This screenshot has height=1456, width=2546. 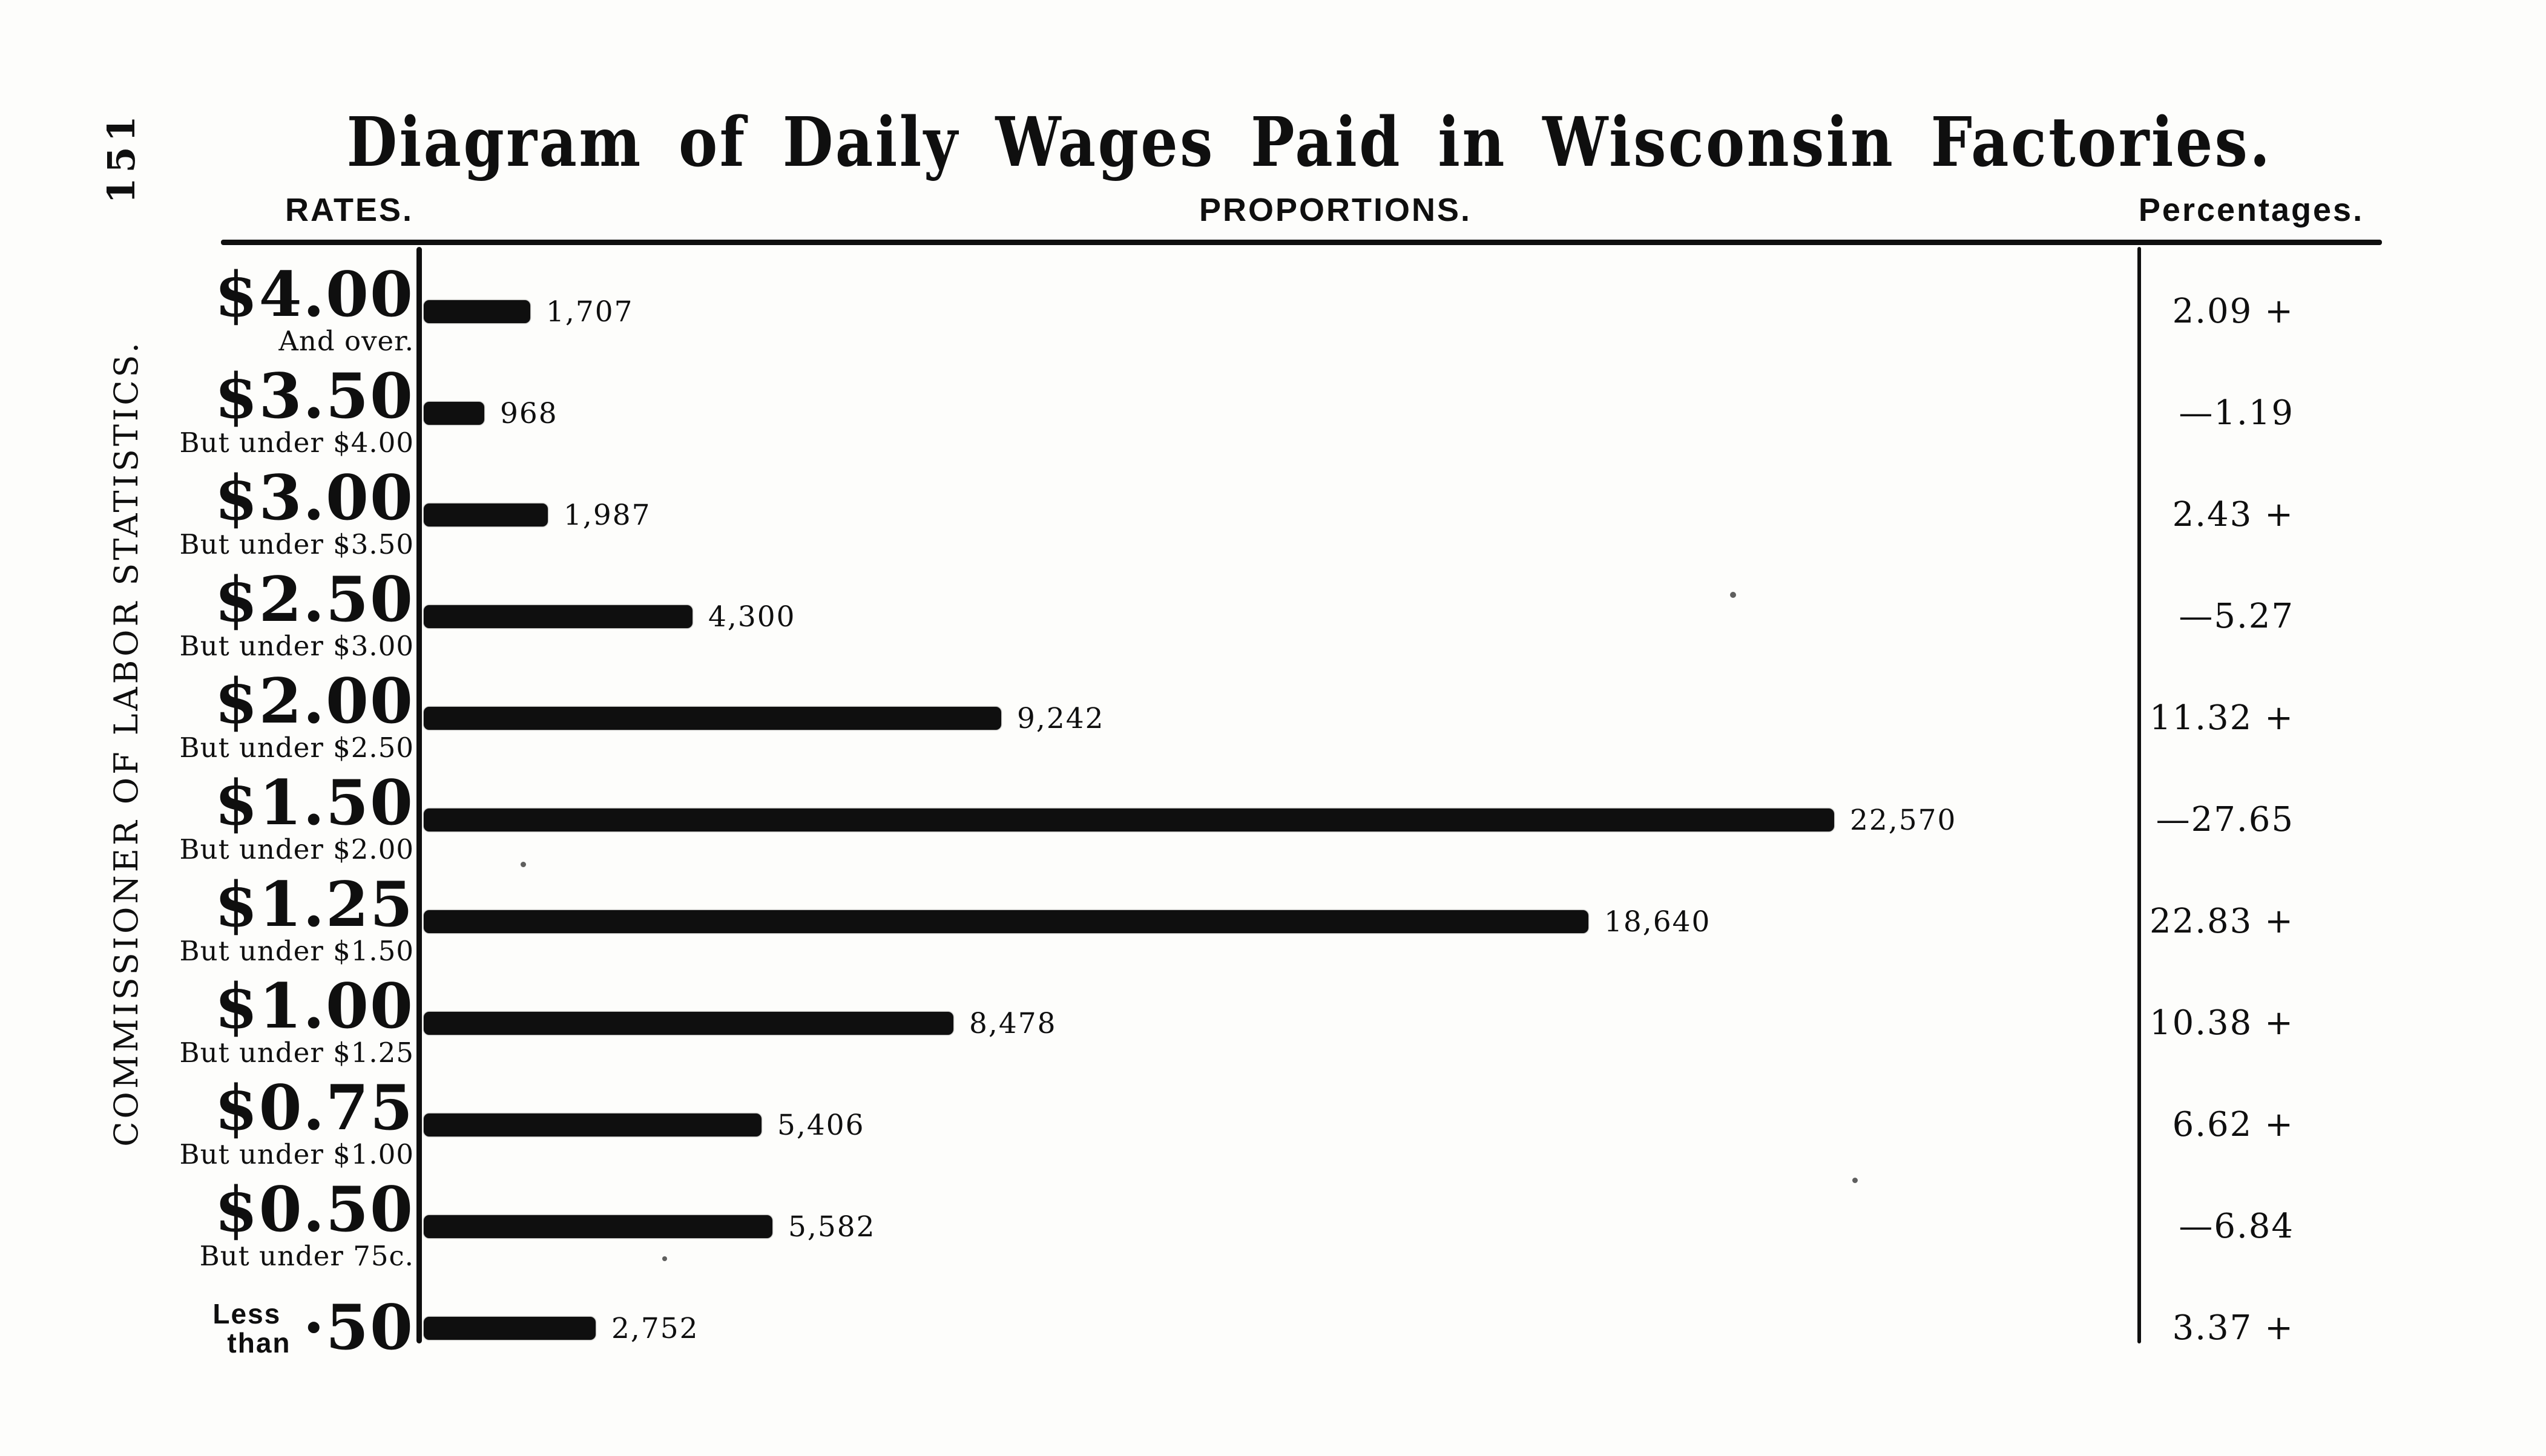 I want to click on bar-value-label: 5,582, so click(x=832, y=1227).